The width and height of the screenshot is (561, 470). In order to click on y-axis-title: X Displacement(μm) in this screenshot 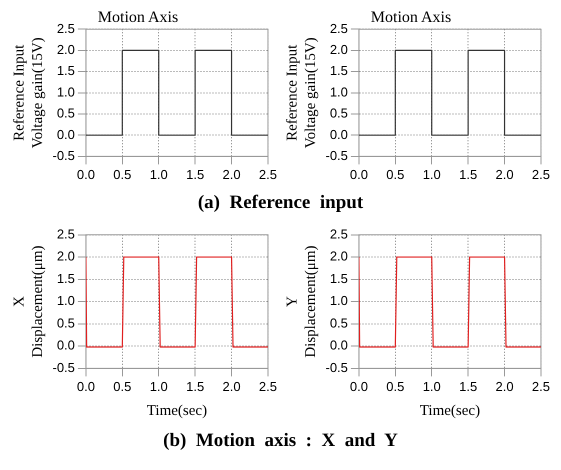, I will do `click(28, 302)`.